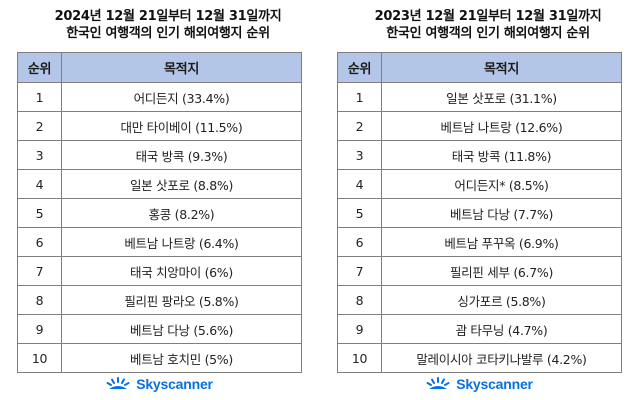 The width and height of the screenshot is (640, 400). I want to click on destination-cell: 필리핀 팡라오 (5.8%), so click(181, 300).